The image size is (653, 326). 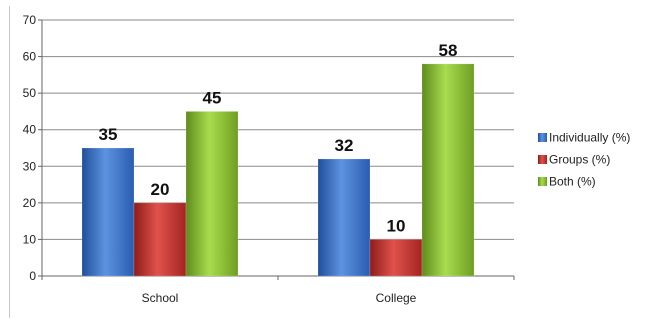 What do you see at coordinates (108, 134) in the screenshot?
I see `data-label: 35` at bounding box center [108, 134].